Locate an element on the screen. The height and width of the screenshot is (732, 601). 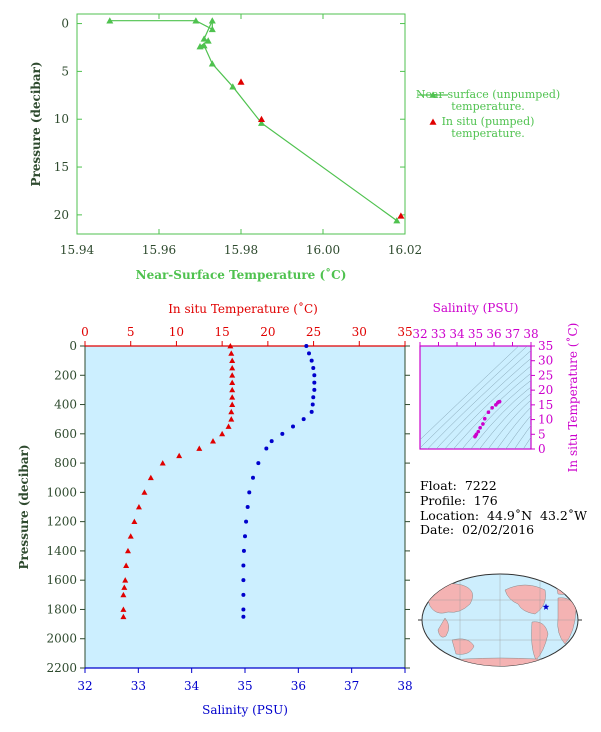
ts-right-tick-label: 0 is located at coordinates (542, 449).